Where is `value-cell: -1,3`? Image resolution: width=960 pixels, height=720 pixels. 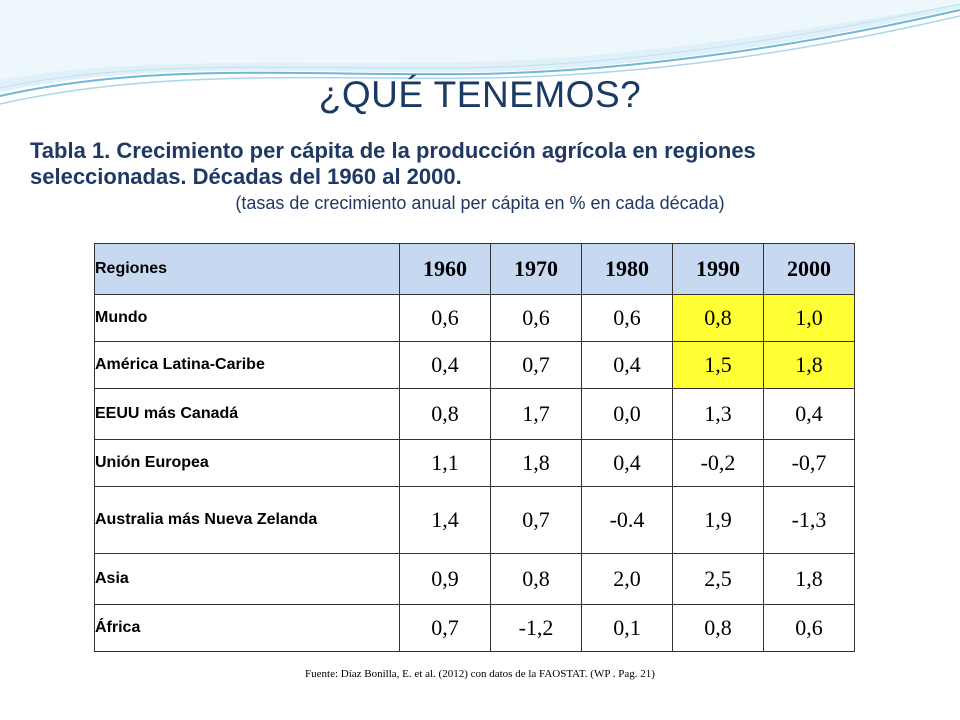
value-cell: -1,3 is located at coordinates (809, 520).